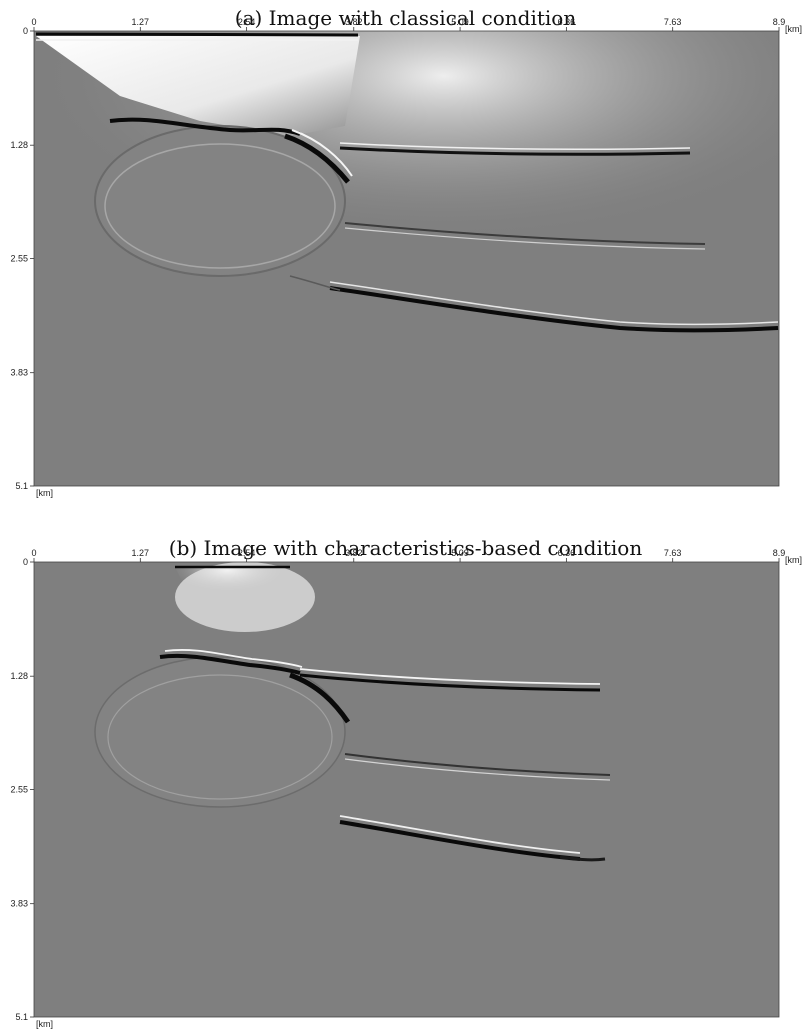 This screenshot has height=1029, width=811. What do you see at coordinates (205, 126) in the screenshot?
I see `panel-a-reflector-salt-top` at bounding box center [205, 126].